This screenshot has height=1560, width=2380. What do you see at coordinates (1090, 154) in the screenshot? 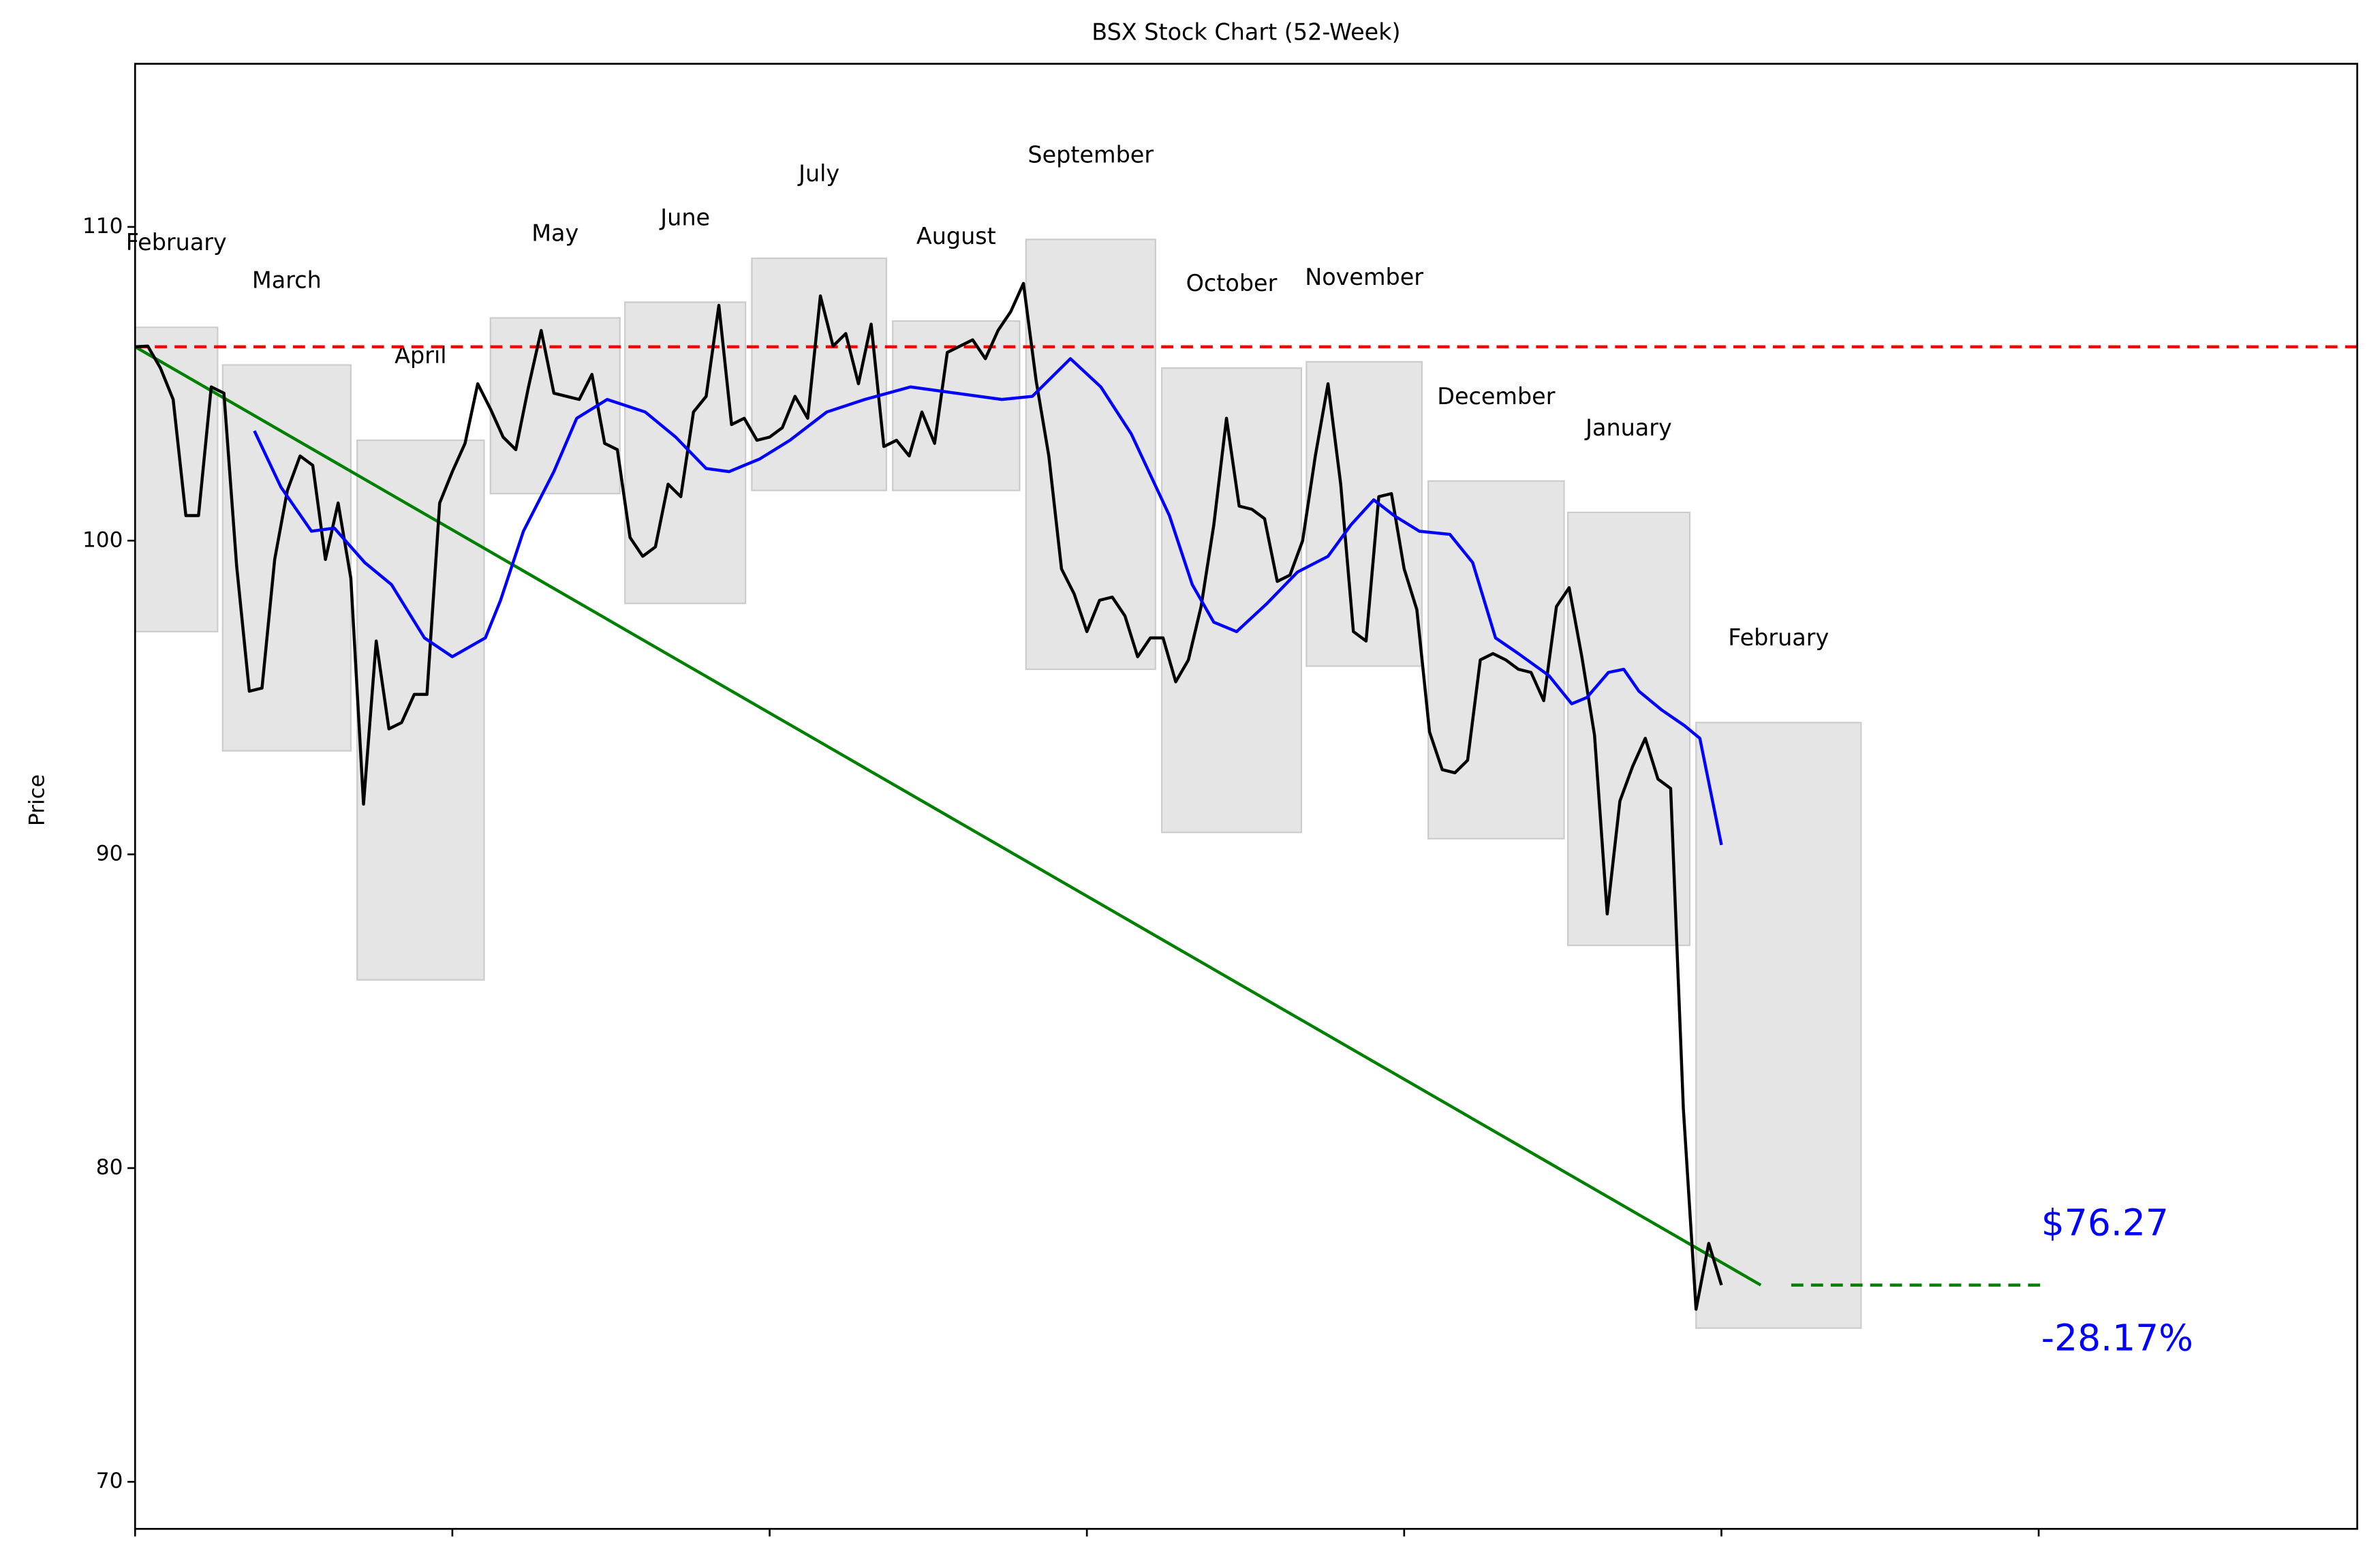
I see `month-label: September` at bounding box center [1090, 154].